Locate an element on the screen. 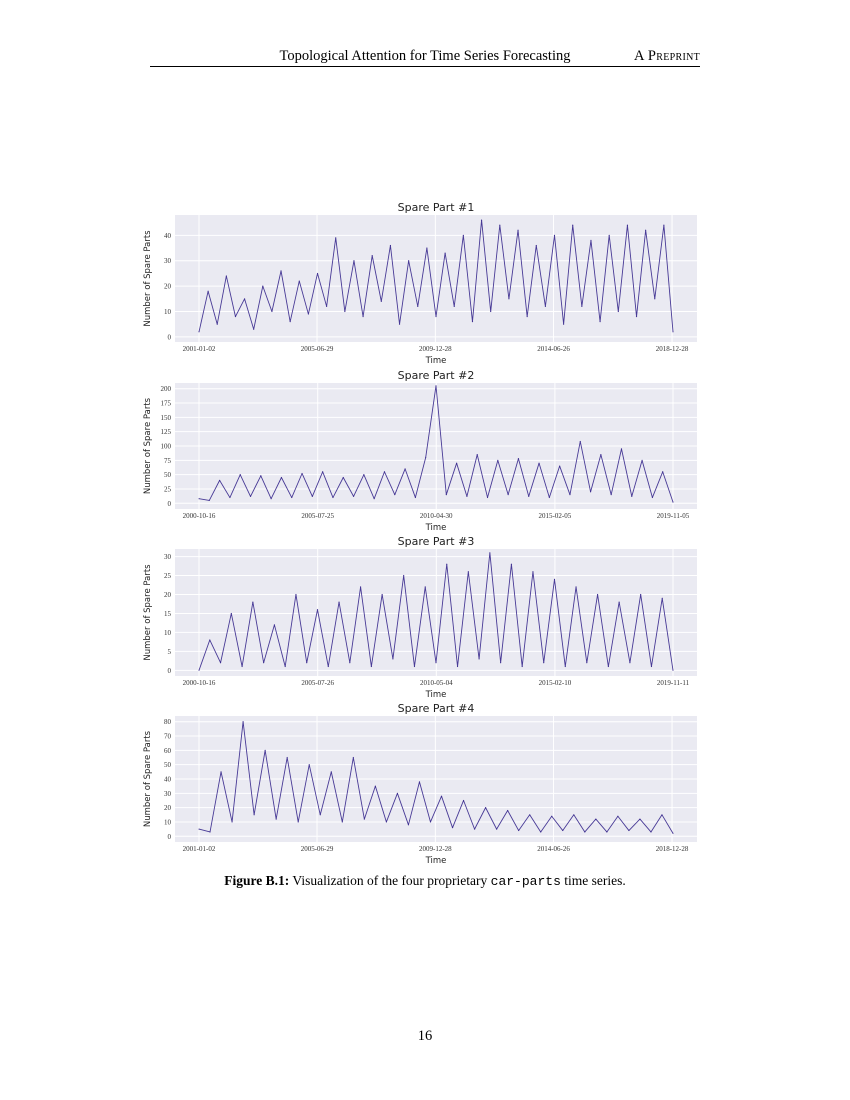 The height and width of the screenshot is (1100, 850). y-tick-label: 25 is located at coordinates (168, 489).